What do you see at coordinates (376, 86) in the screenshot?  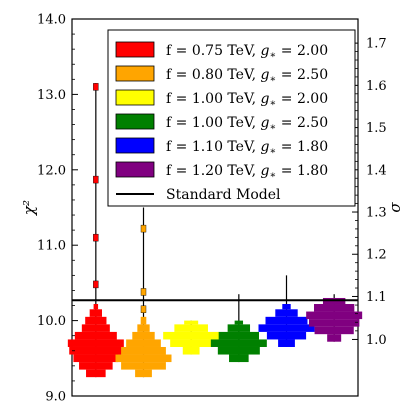 I see `y2-tick-label: 1.6` at bounding box center [376, 86].